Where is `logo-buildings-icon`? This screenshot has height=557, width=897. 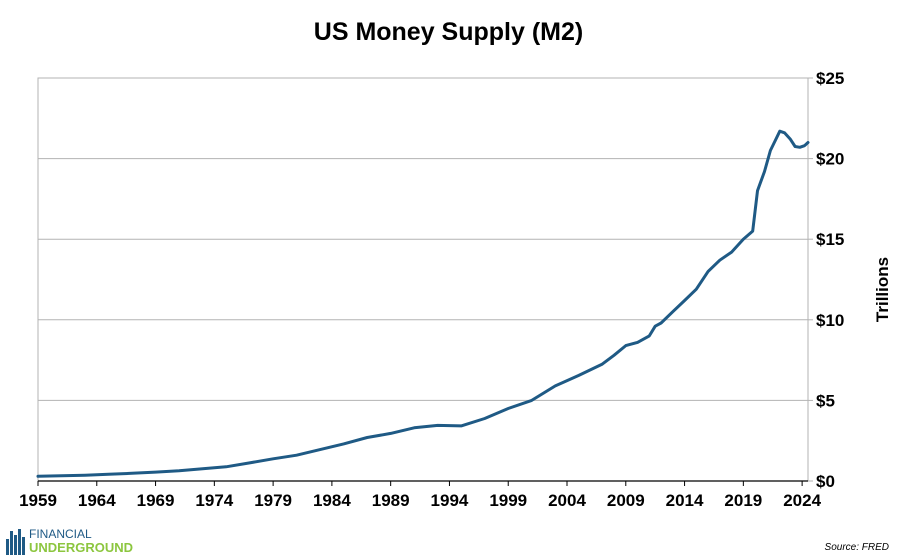
logo-buildings-icon is located at coordinates (15, 542).